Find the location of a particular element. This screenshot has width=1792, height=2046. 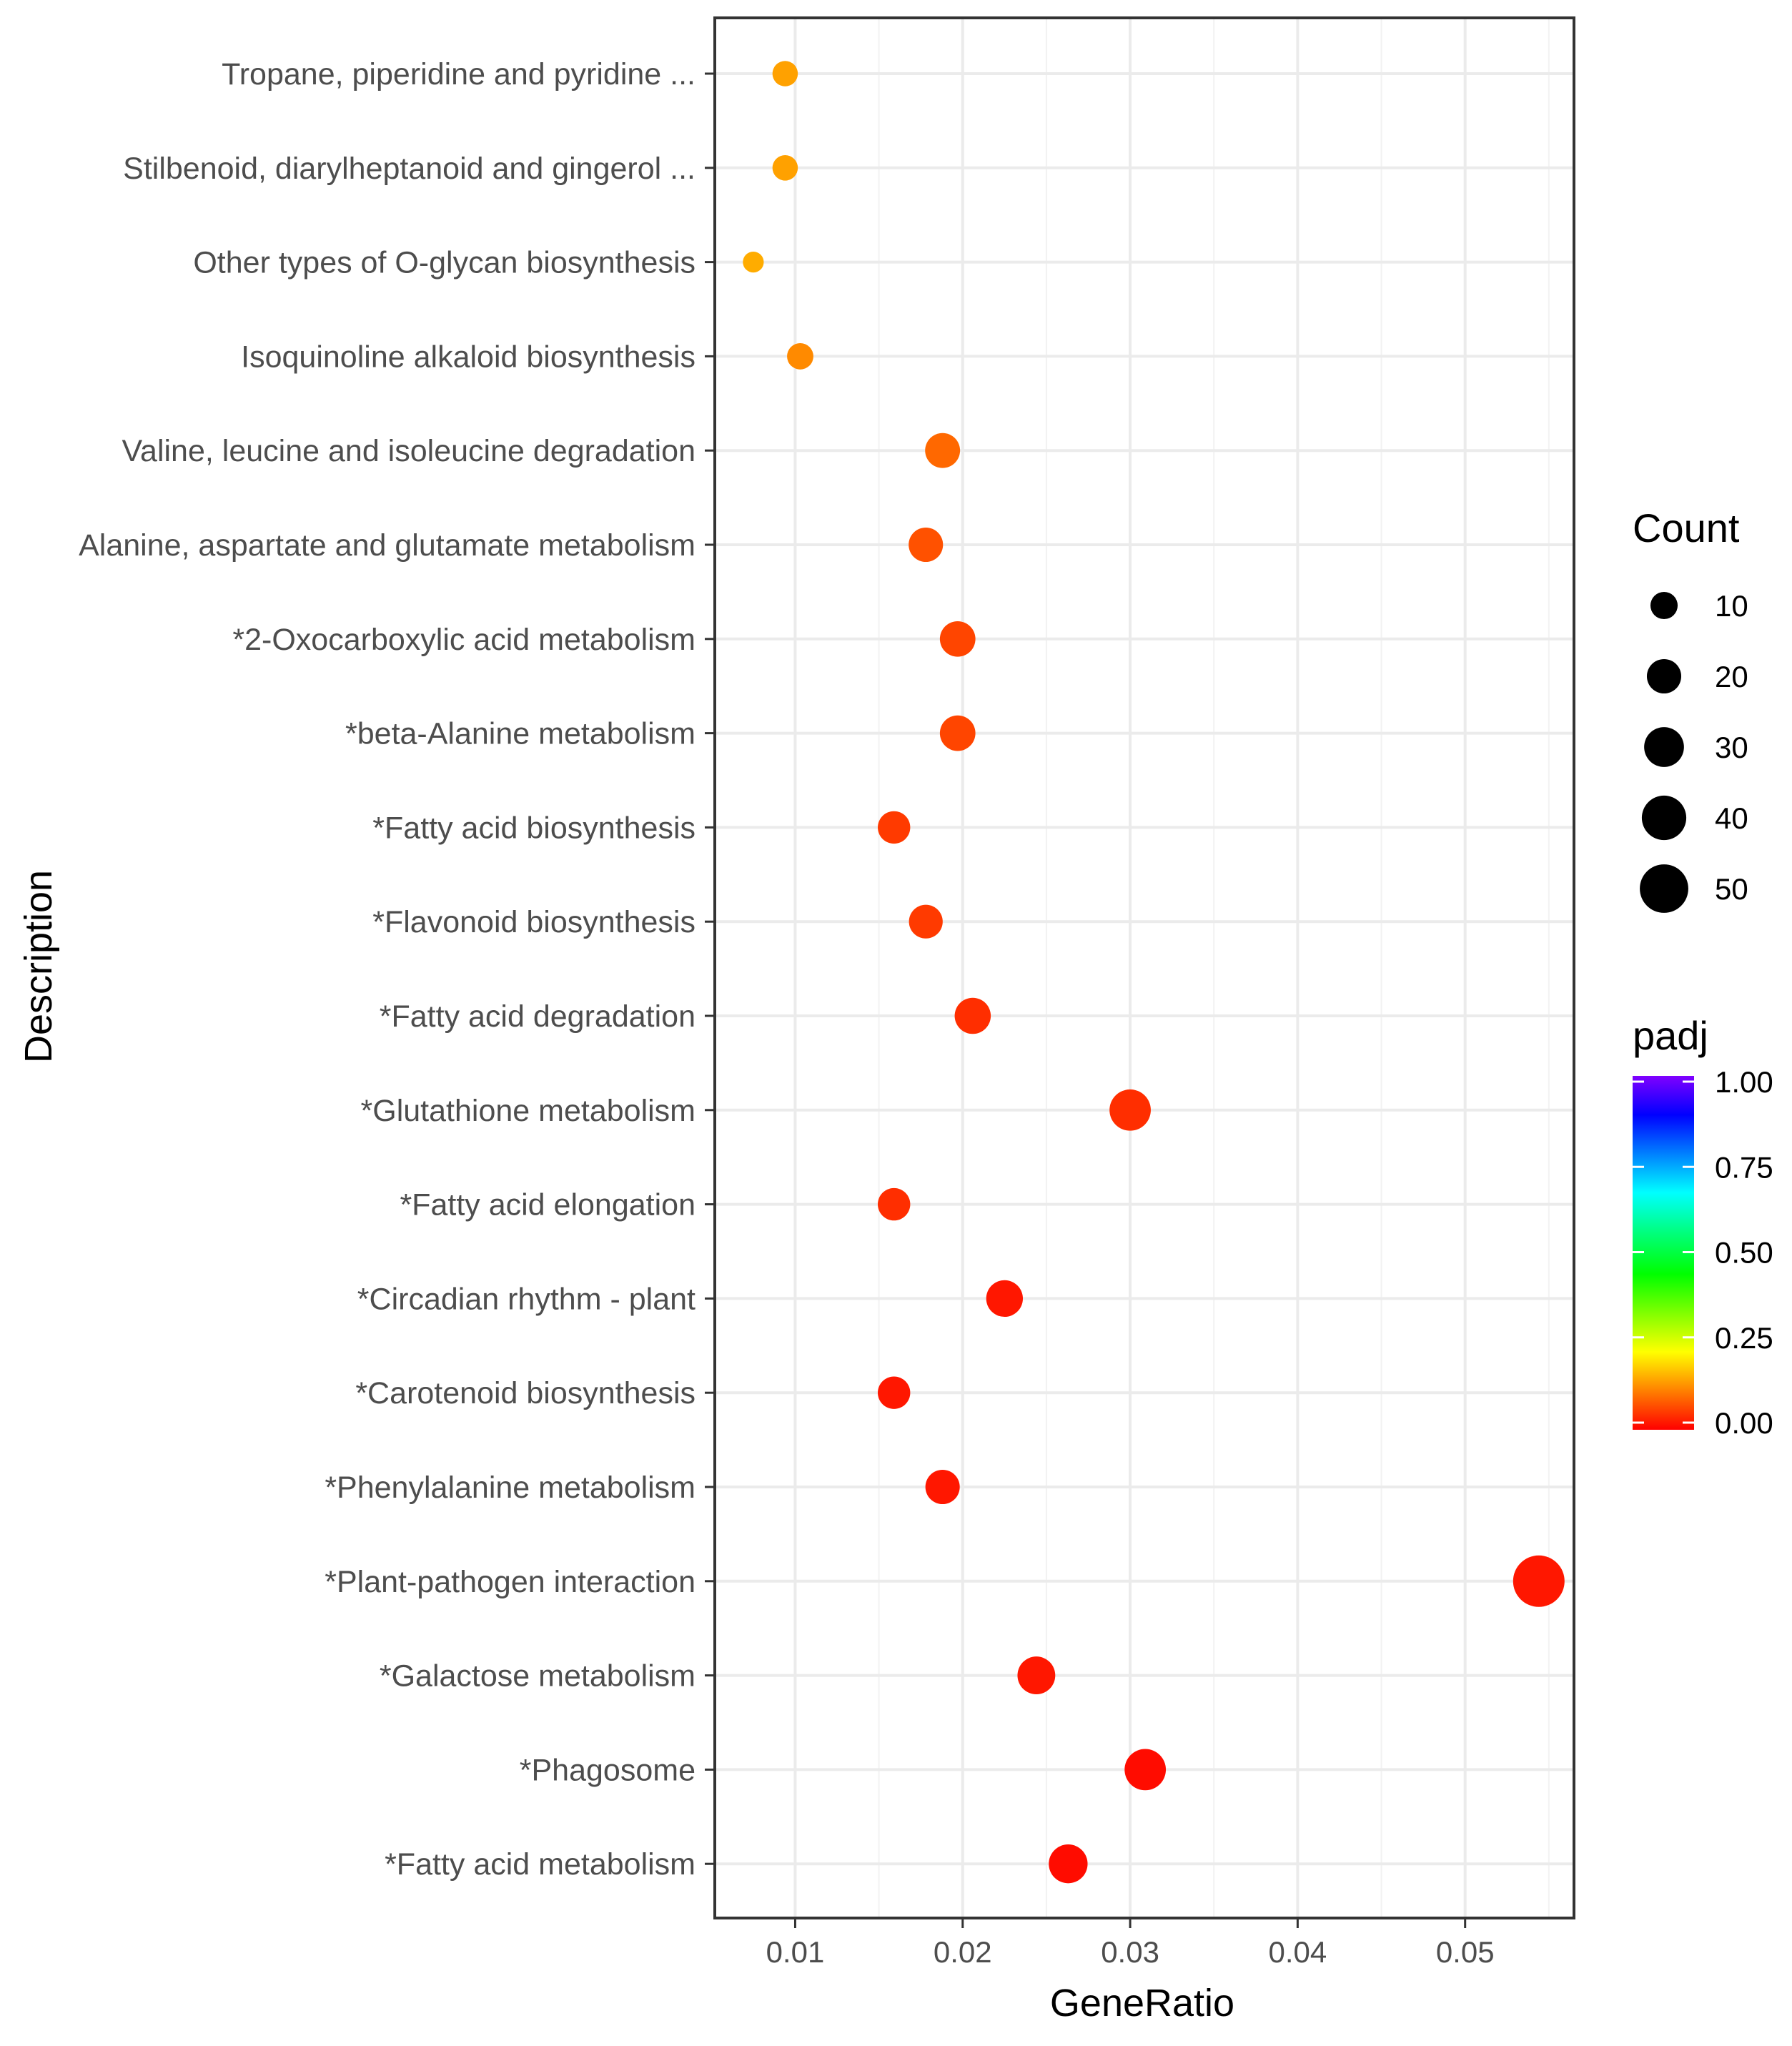

category-label: Isoquinoline alkaloid biosynthesis is located at coordinates (468, 357).